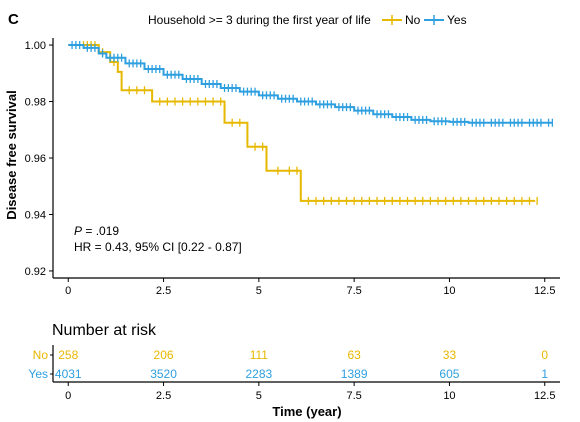 This screenshot has width=580, height=422. I want to click on risk-table-title: Number at risk, so click(104, 330).